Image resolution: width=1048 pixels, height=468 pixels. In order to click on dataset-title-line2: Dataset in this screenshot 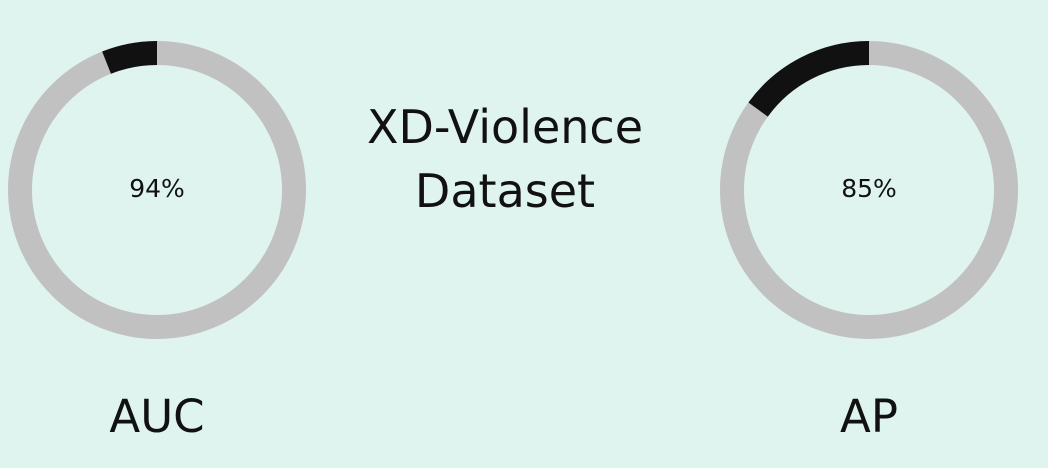, I will do `click(505, 191)`.